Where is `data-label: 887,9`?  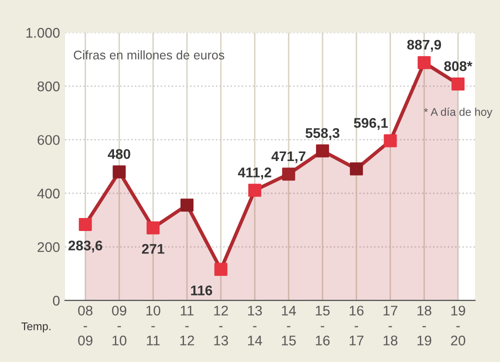
data-label: 887,9 is located at coordinates (424, 46).